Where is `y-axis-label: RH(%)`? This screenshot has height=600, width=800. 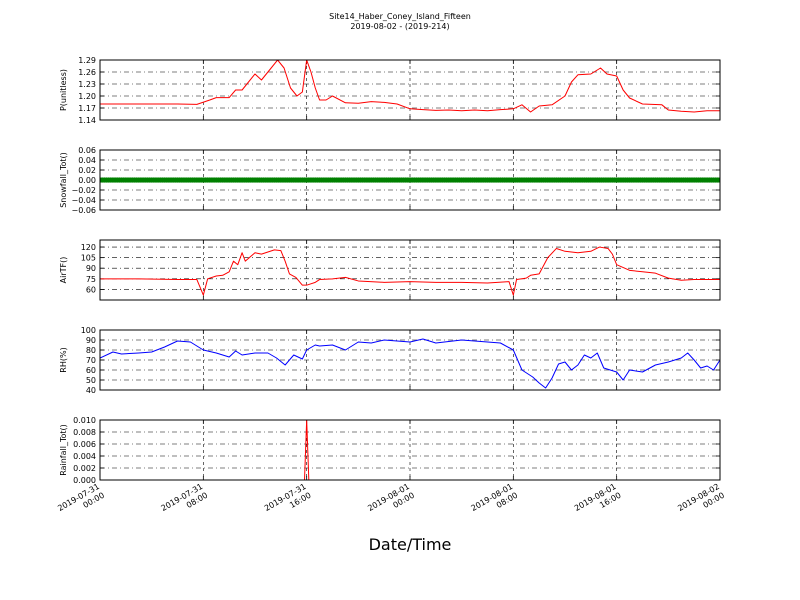 y-axis-label: RH(%) is located at coordinates (63, 359).